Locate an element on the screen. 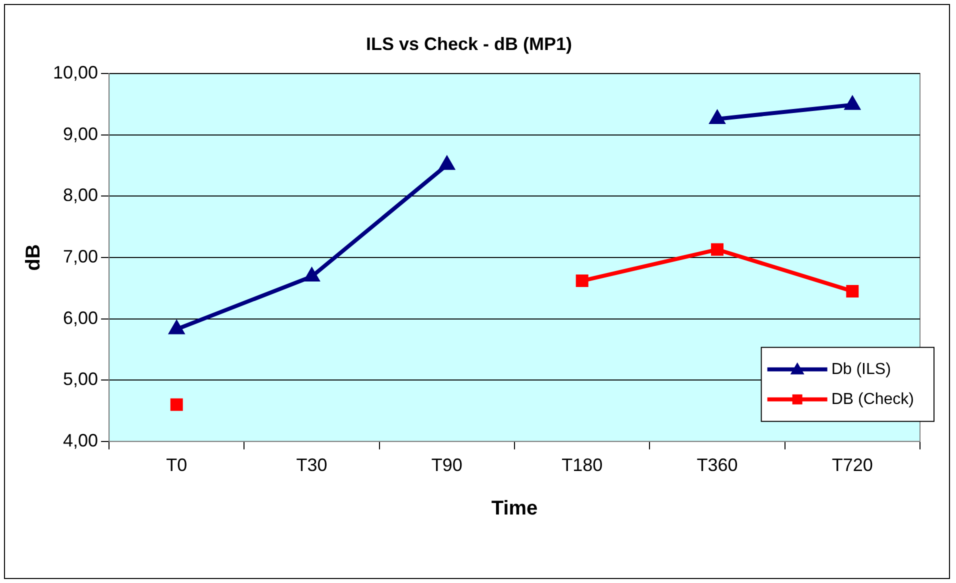 This screenshot has height=583, width=956. y-tick-label: 6,00 is located at coordinates (80, 318).